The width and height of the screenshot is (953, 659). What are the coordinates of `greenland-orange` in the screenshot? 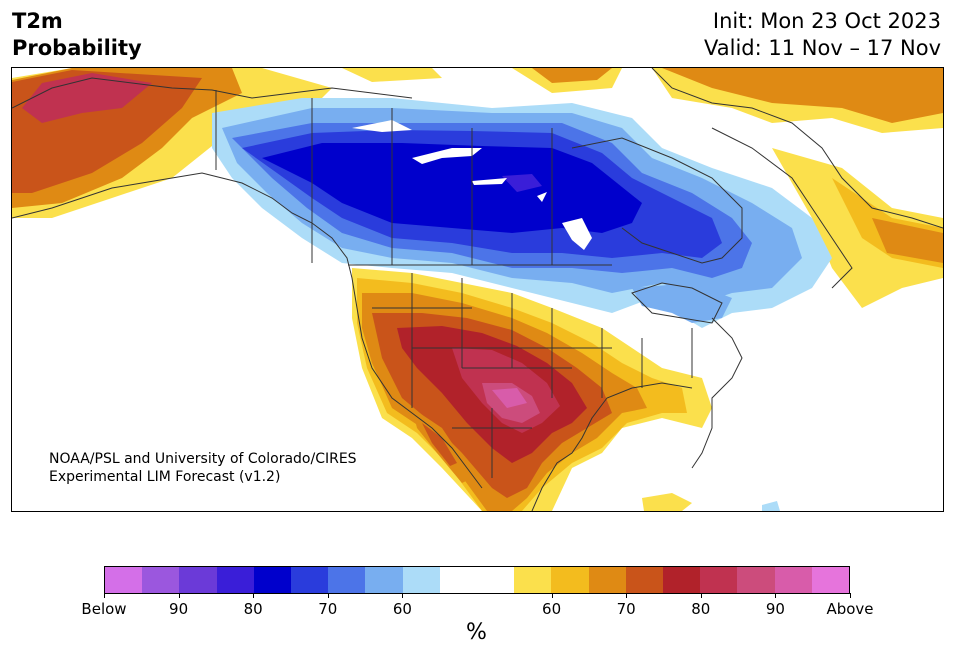 It's located at (802, 95).